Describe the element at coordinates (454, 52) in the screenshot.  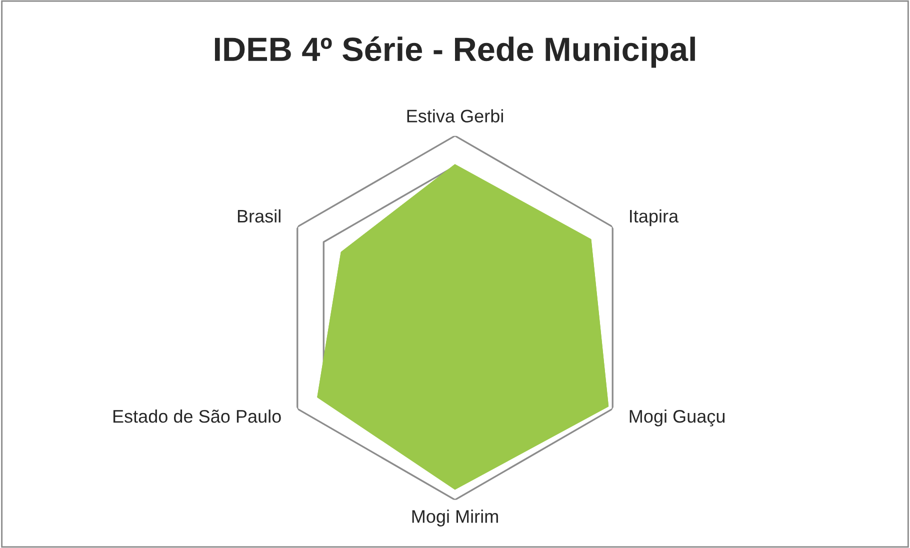
I see `chart-title: IDEB 4º Série - Rede Municipal` at that location.